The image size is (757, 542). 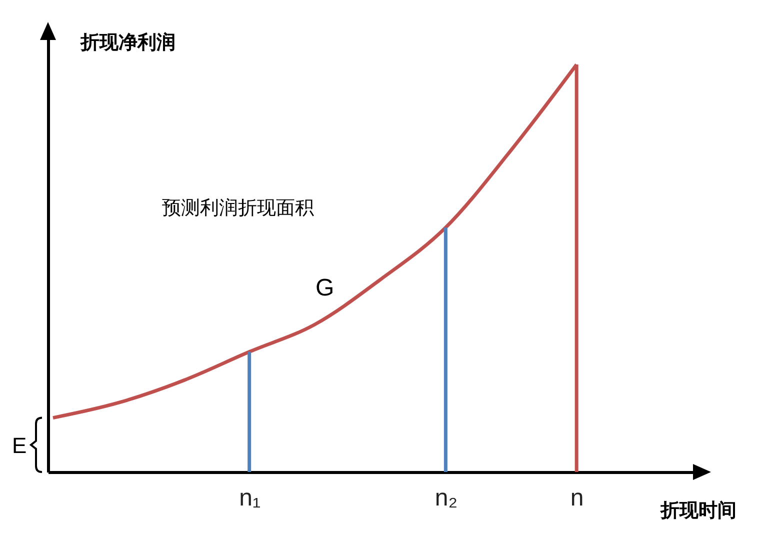 What do you see at coordinates (446, 498) in the screenshot?
I see `x-tick-label: n₂` at bounding box center [446, 498].